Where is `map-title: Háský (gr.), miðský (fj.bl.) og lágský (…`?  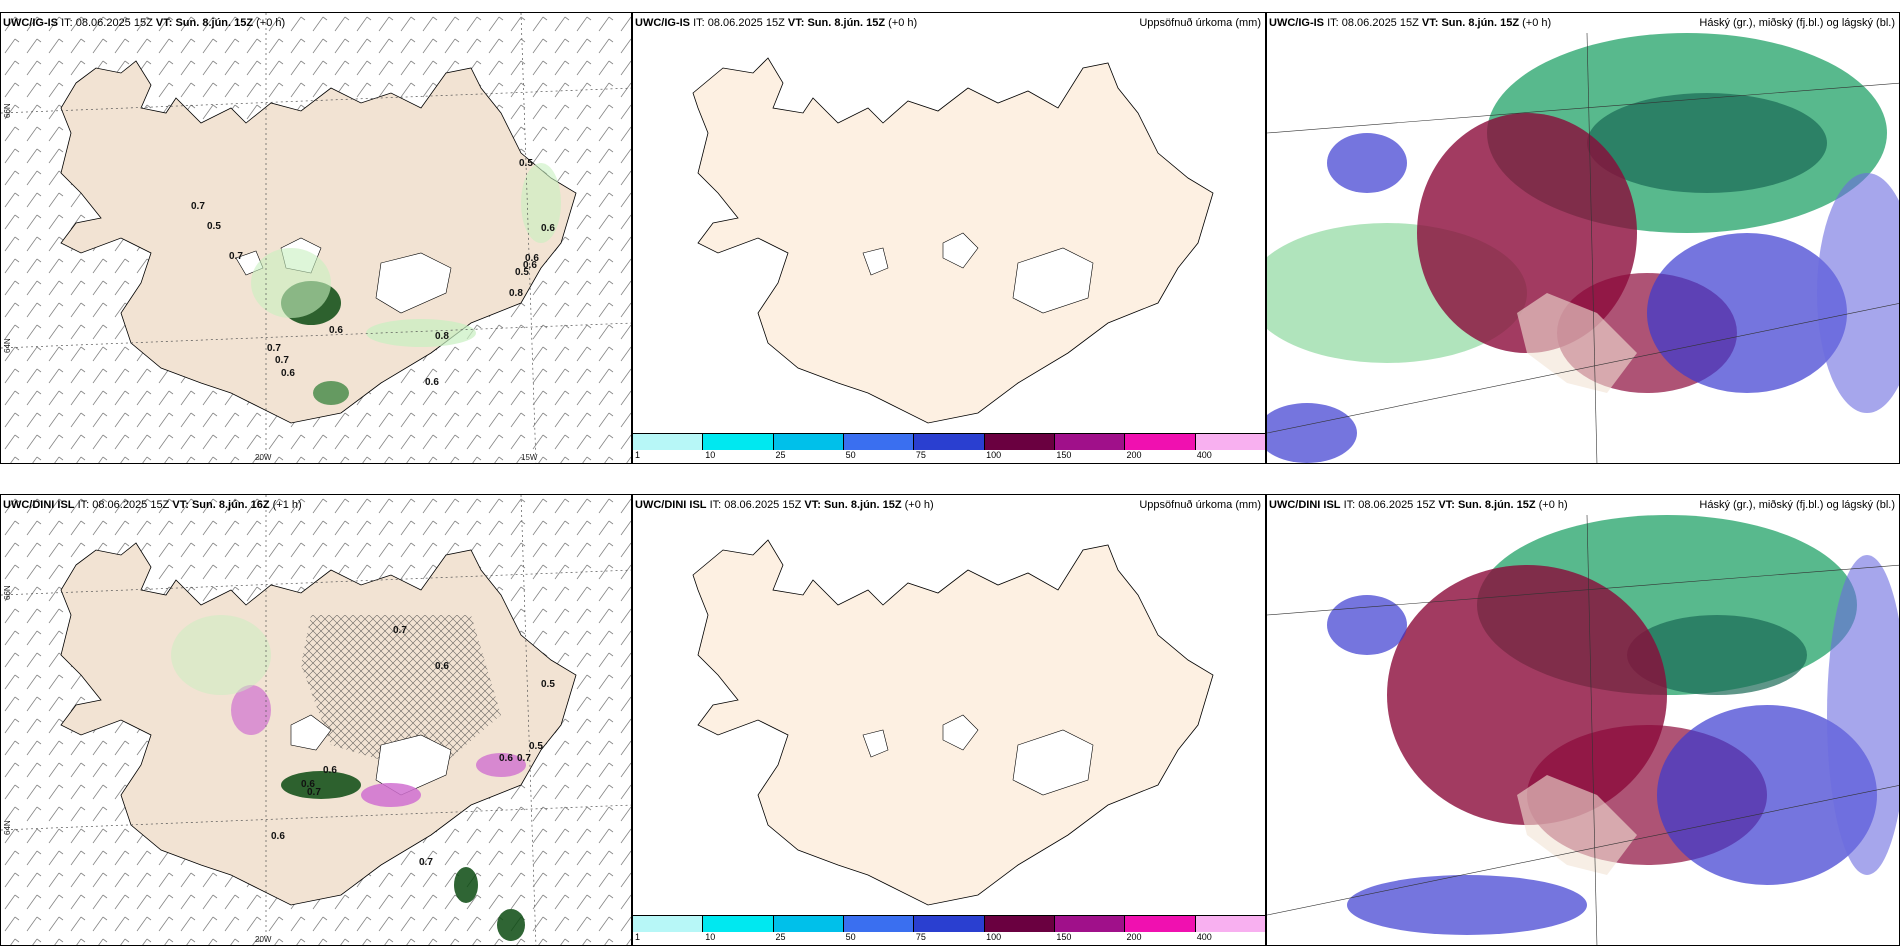
map-title: Háský (gr.), miðský (fj.bl.) og lágský (… is located at coordinates (1797, 23).